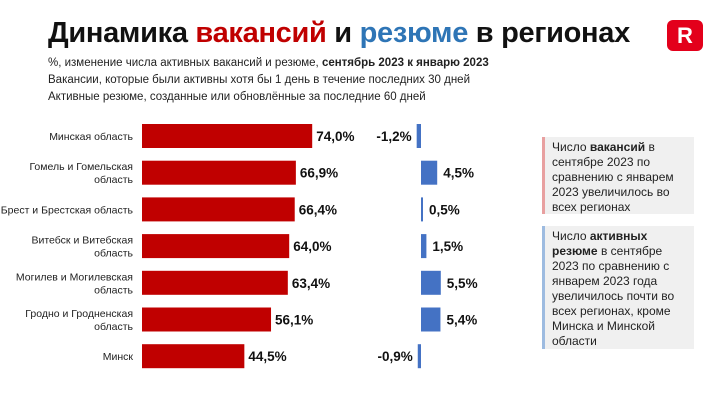 The width and height of the screenshot is (720, 404). I want to click on category-label: Гродно и Гродненская, so click(79, 314).